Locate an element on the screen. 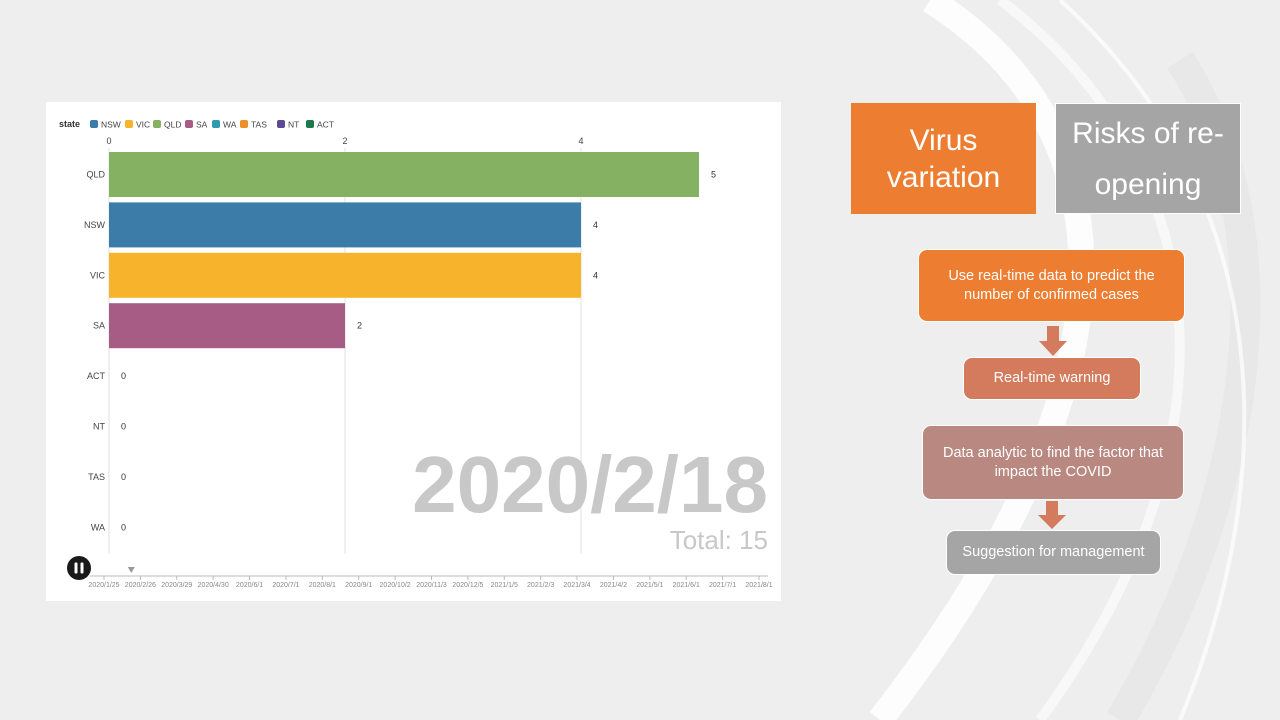 The image size is (1280, 720). bar-row-nt: NT 0 is located at coordinates (109, 427).